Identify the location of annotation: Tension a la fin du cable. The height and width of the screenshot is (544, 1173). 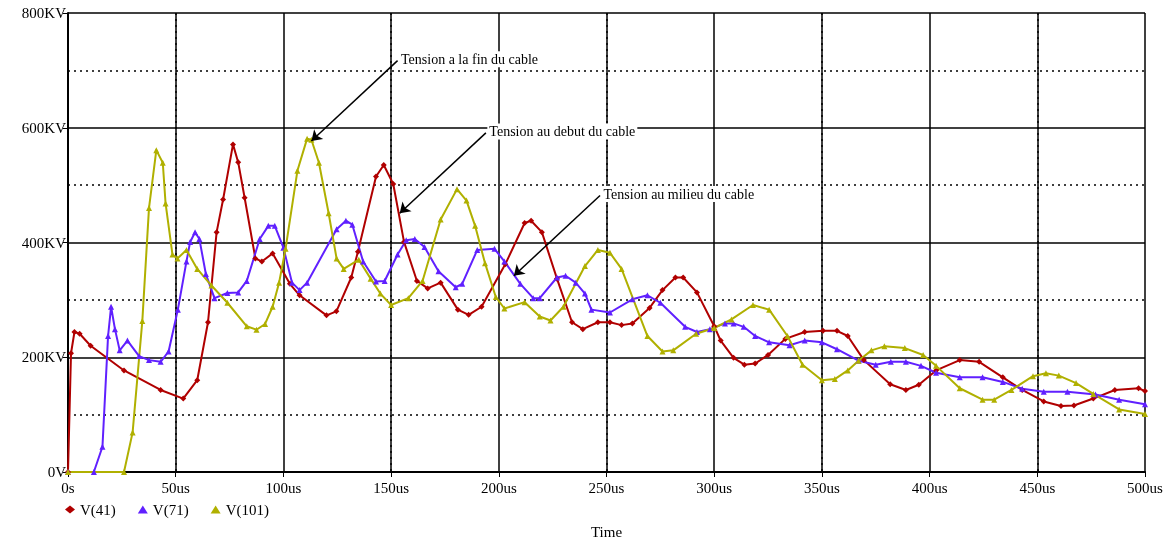
(470, 59).